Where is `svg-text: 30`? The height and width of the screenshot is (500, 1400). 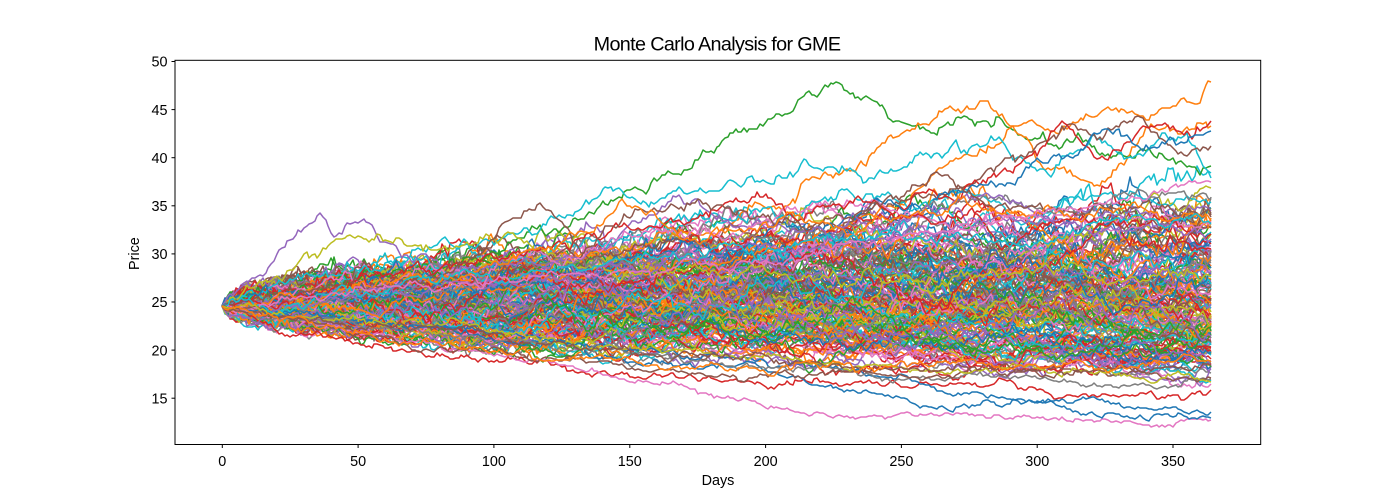
svg-text: 30 is located at coordinates (159, 255).